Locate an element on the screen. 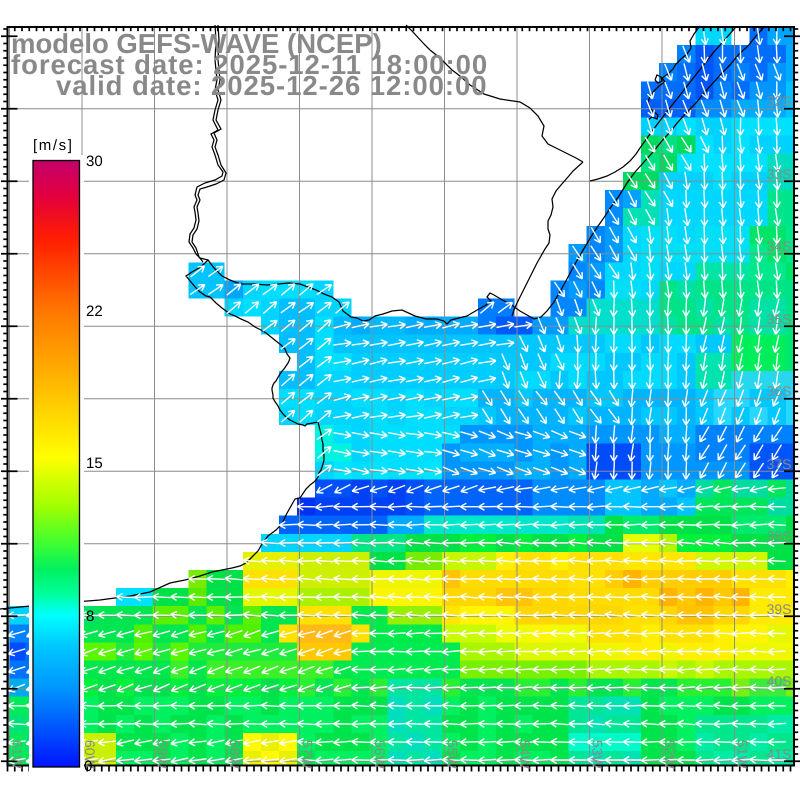  svg-text: 39S is located at coordinates (779, 609).